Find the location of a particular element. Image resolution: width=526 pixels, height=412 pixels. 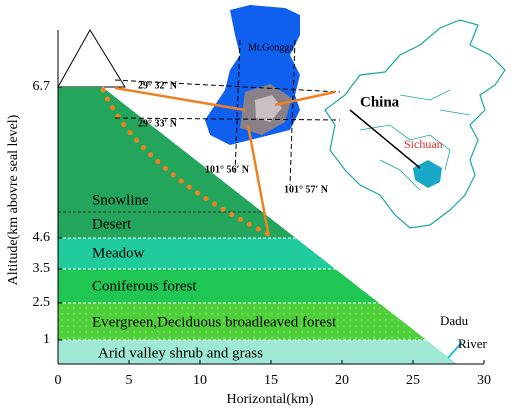

lon-label: 101° 56′ N is located at coordinates (227, 169).